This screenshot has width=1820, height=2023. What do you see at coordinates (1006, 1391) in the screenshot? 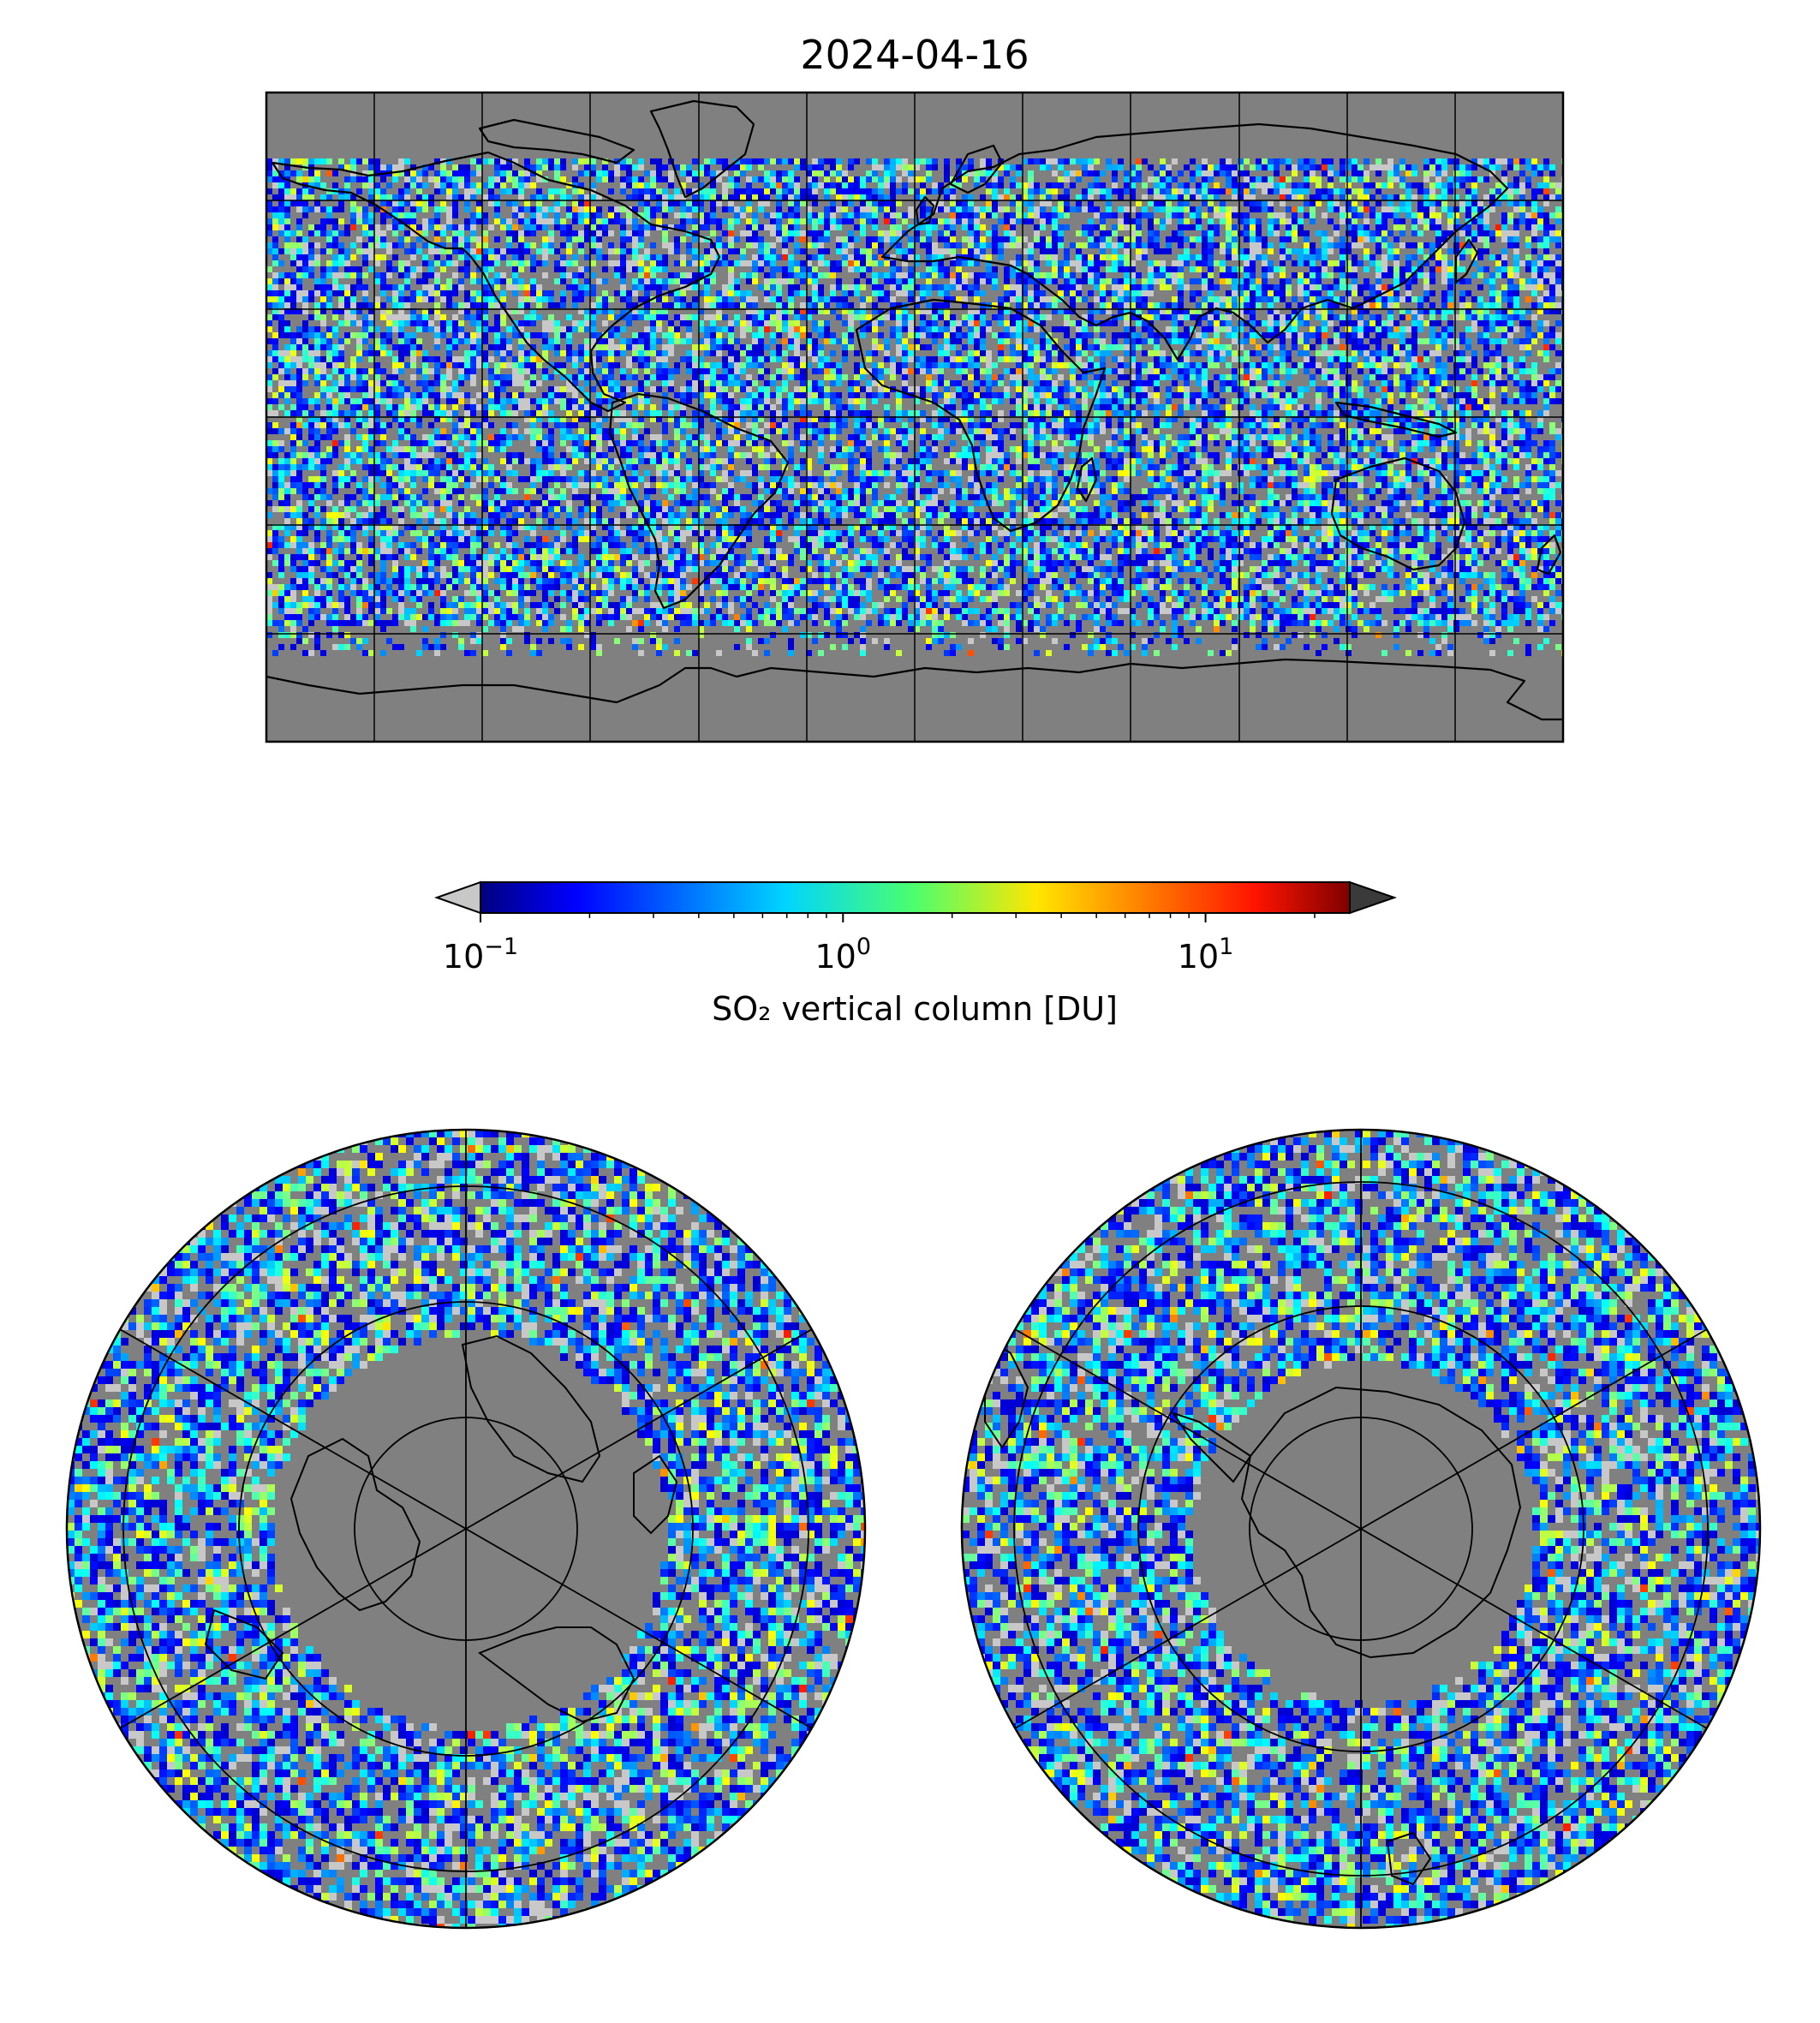
I see `coastline-south-america-tip` at bounding box center [1006, 1391].